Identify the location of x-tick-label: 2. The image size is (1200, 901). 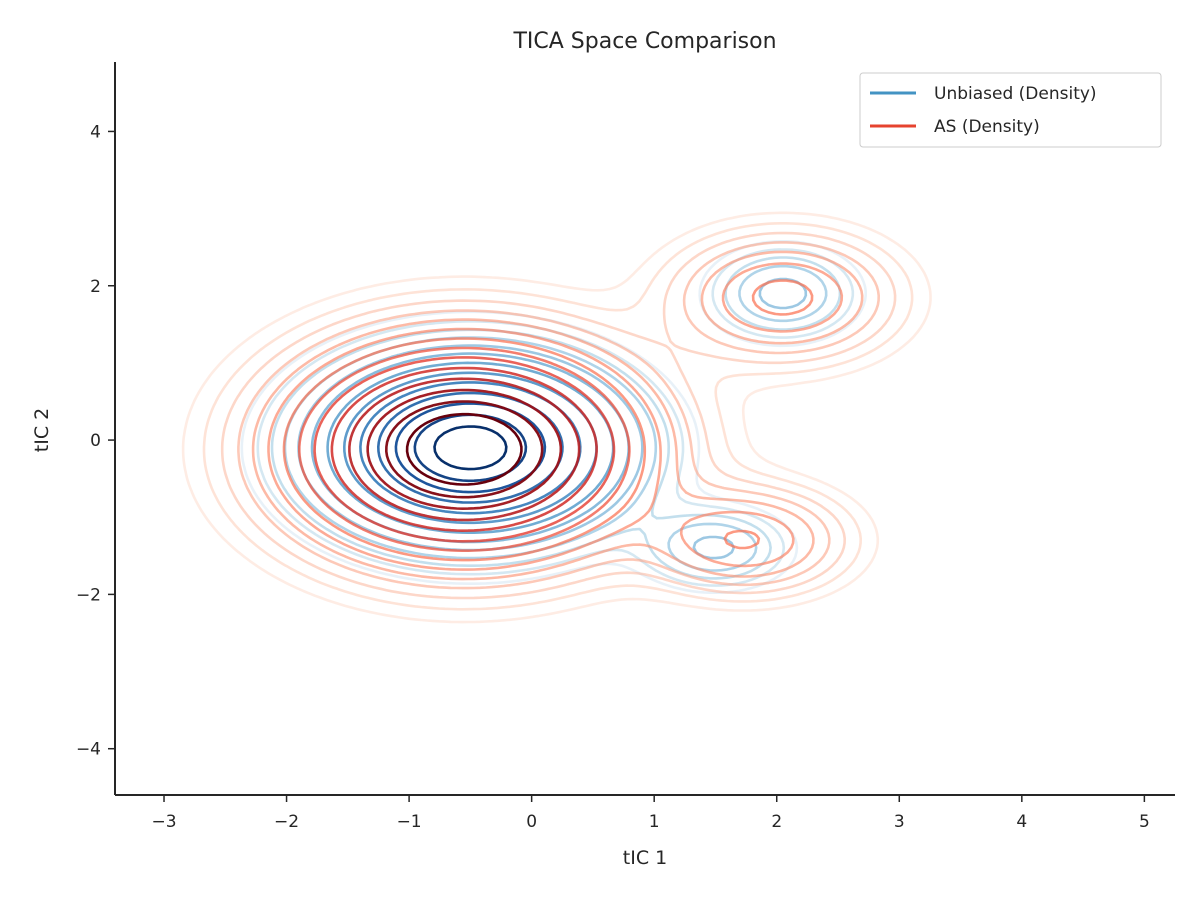
(776, 822).